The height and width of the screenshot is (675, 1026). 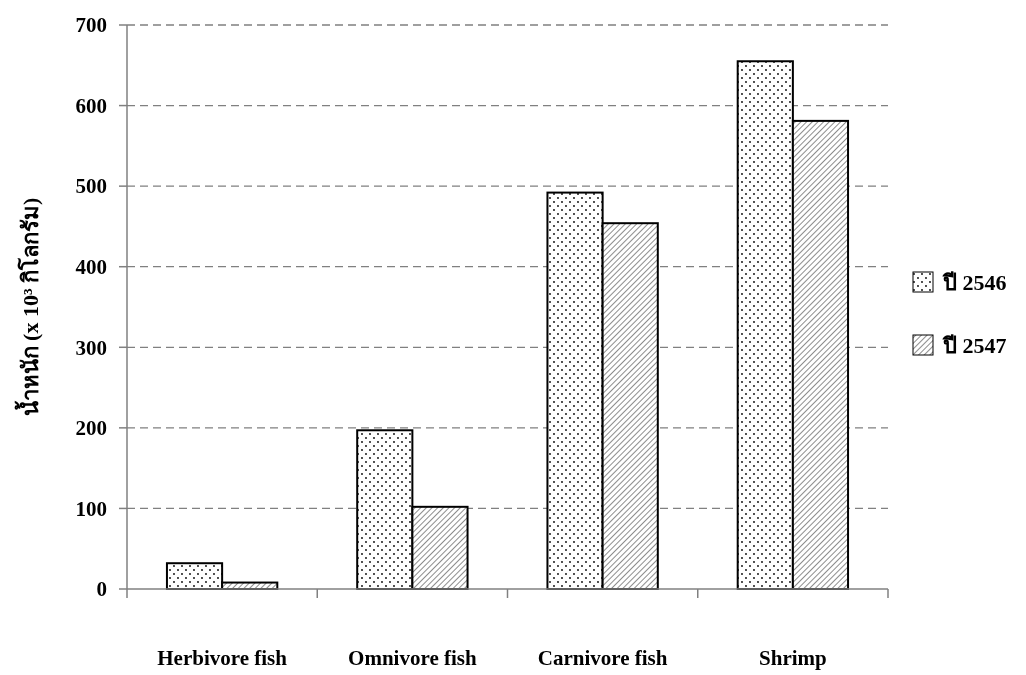 I want to click on y-tick-label: 400, so click(x=91, y=267).